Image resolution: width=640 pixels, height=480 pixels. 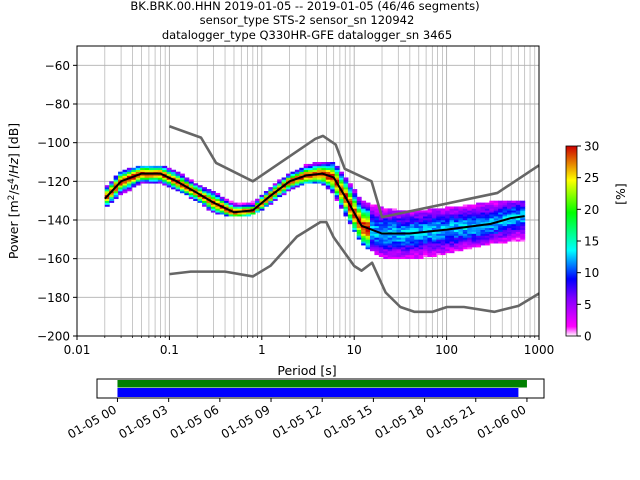 I want to click on noise-model-low, so click(x=354, y=267).